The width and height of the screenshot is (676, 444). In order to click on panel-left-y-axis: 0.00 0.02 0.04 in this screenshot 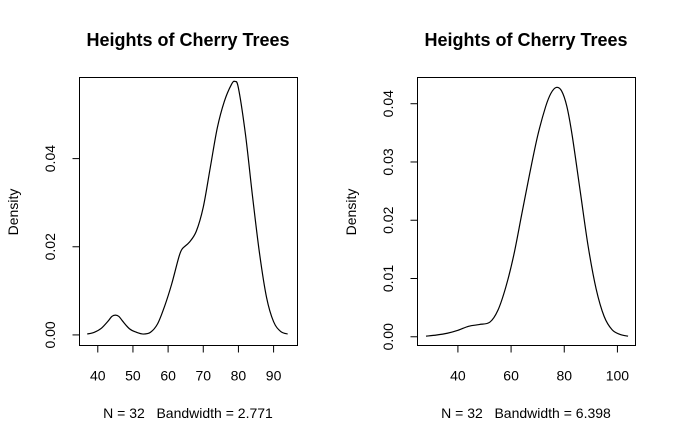, I will do `click(61, 247)`.